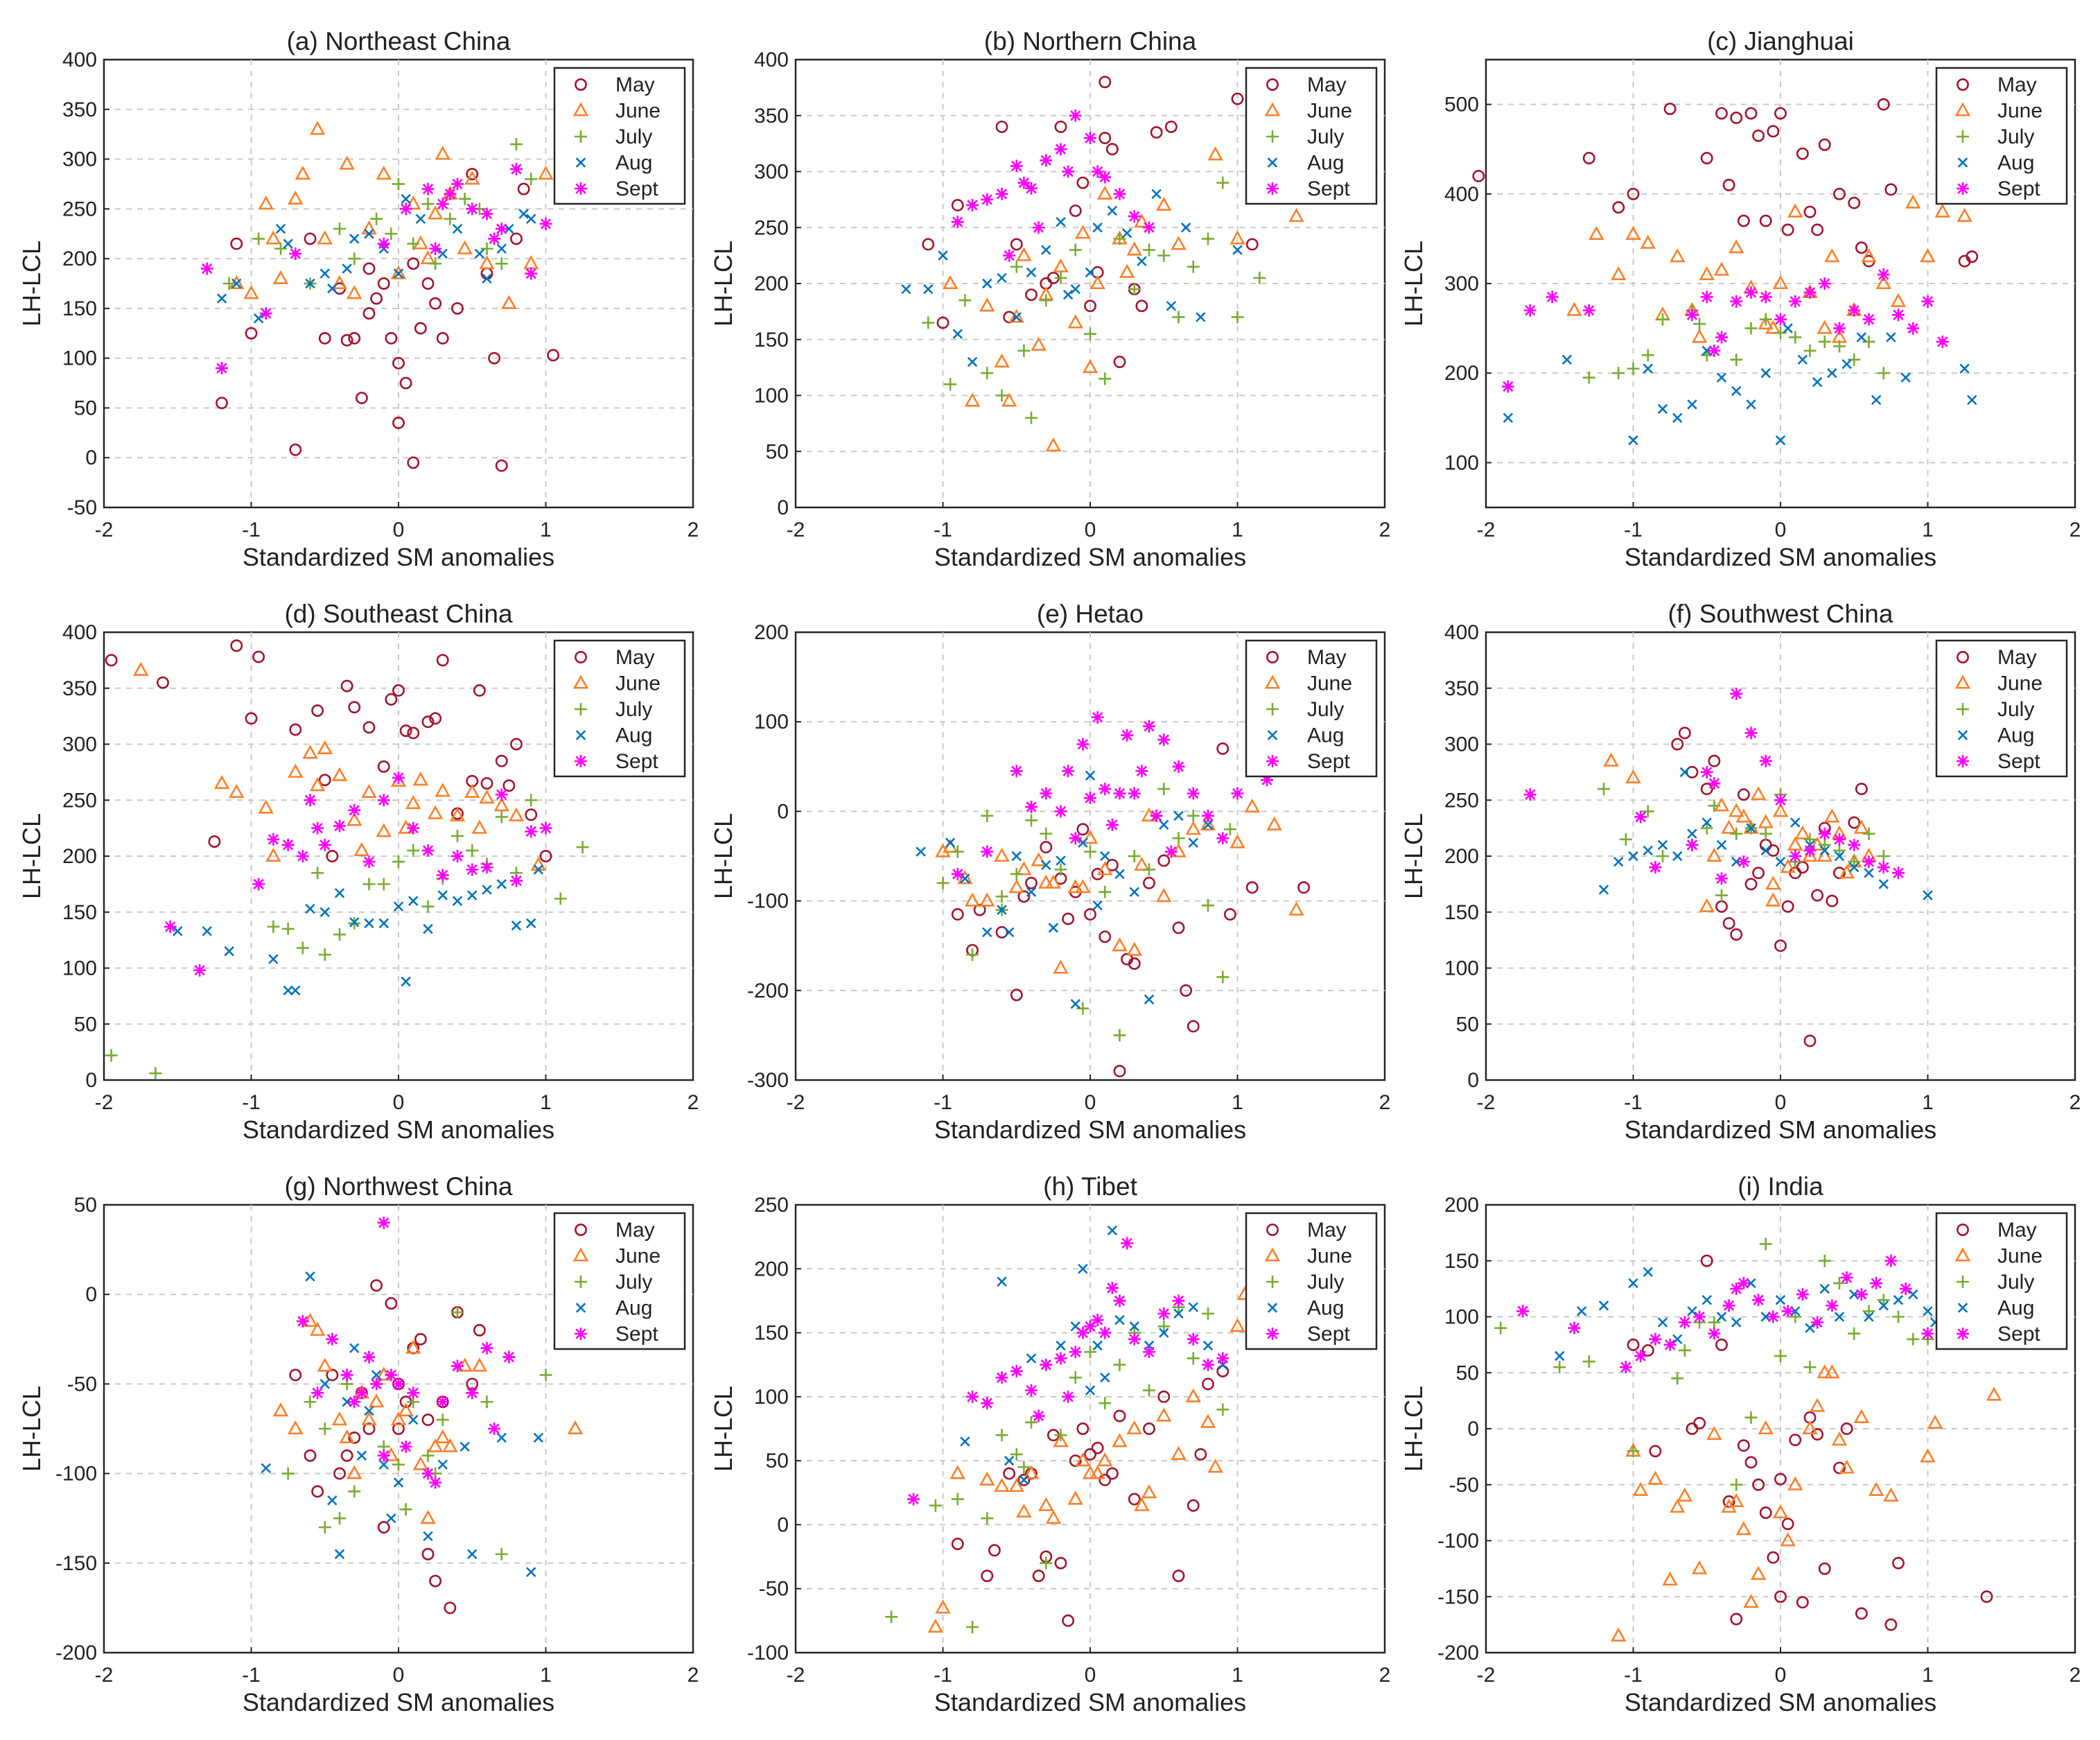 The height and width of the screenshot is (1740, 2100). What do you see at coordinates (1328, 761) in the screenshot?
I see `legend-label-sept: Sept` at bounding box center [1328, 761].